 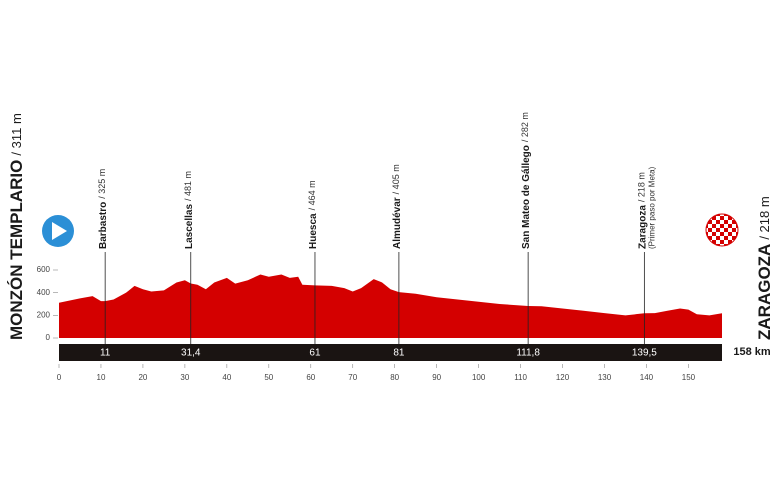 What do you see at coordinates (188, 186) in the screenshot?
I see `waypoint-elevation: / 481 m` at bounding box center [188, 186].